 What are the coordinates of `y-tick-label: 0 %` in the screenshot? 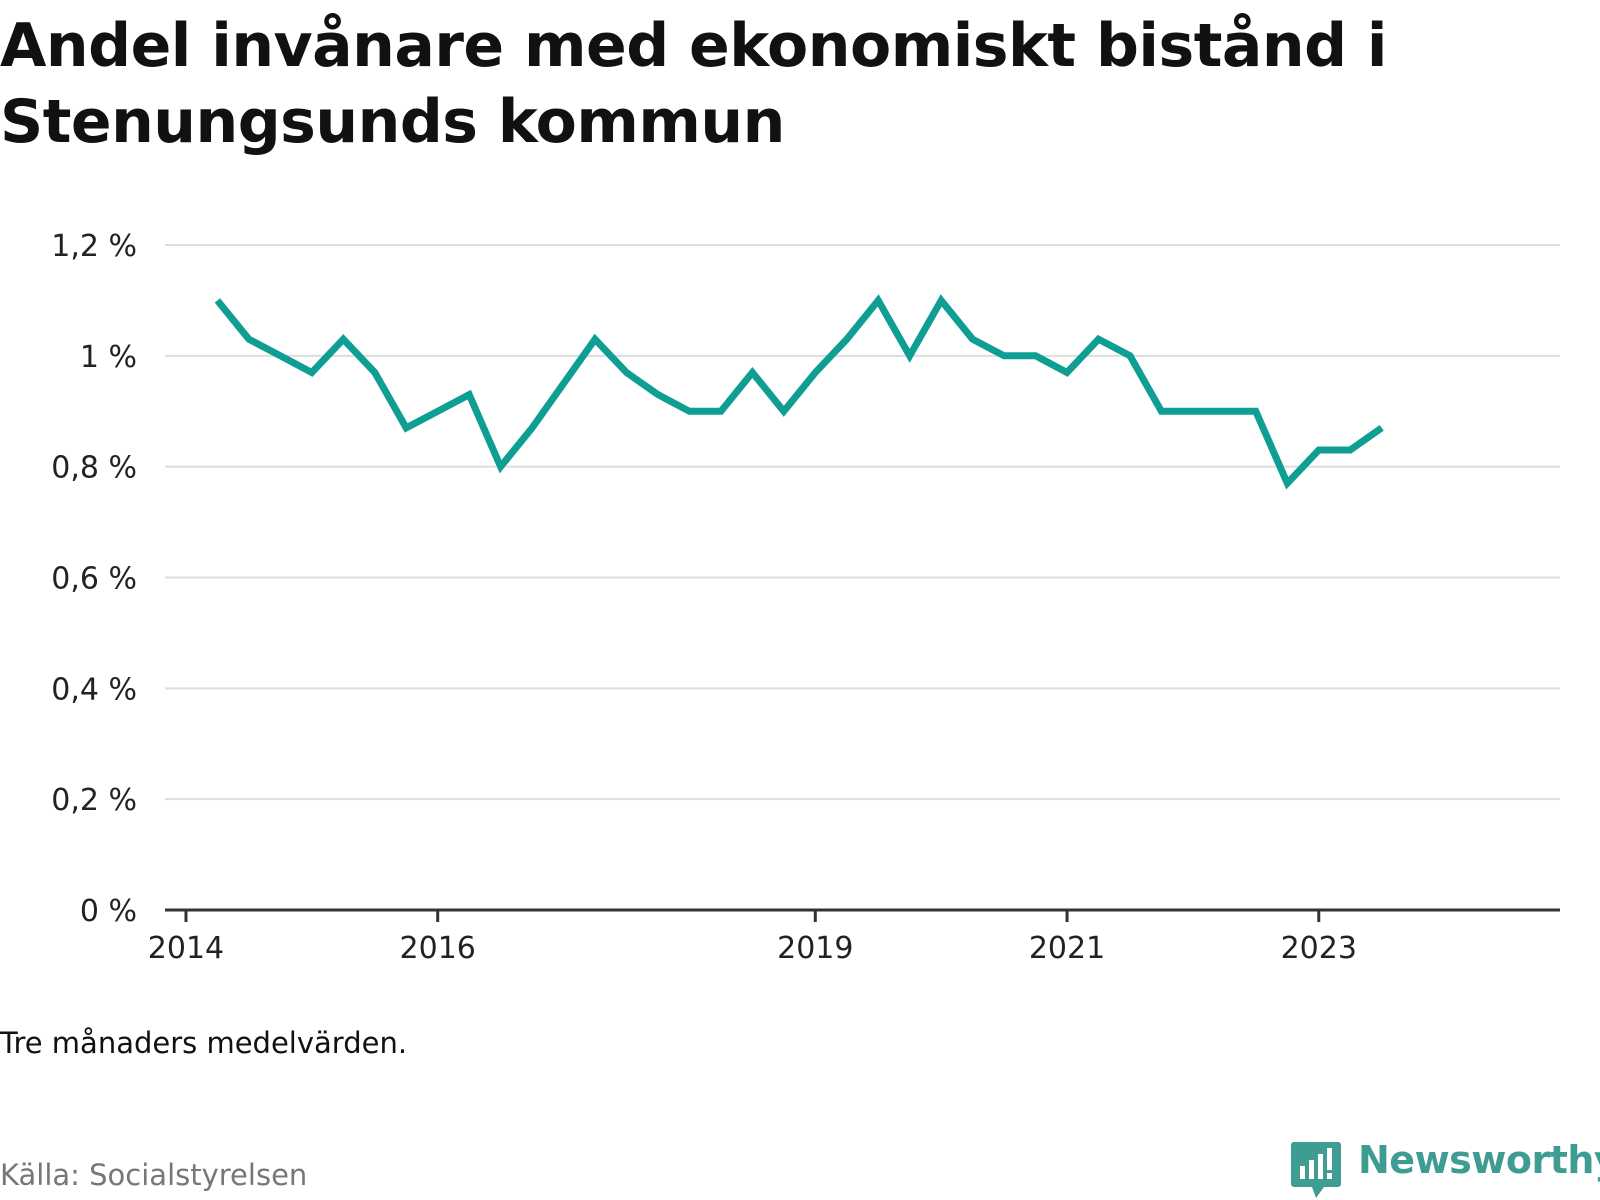 It's located at (108, 911).